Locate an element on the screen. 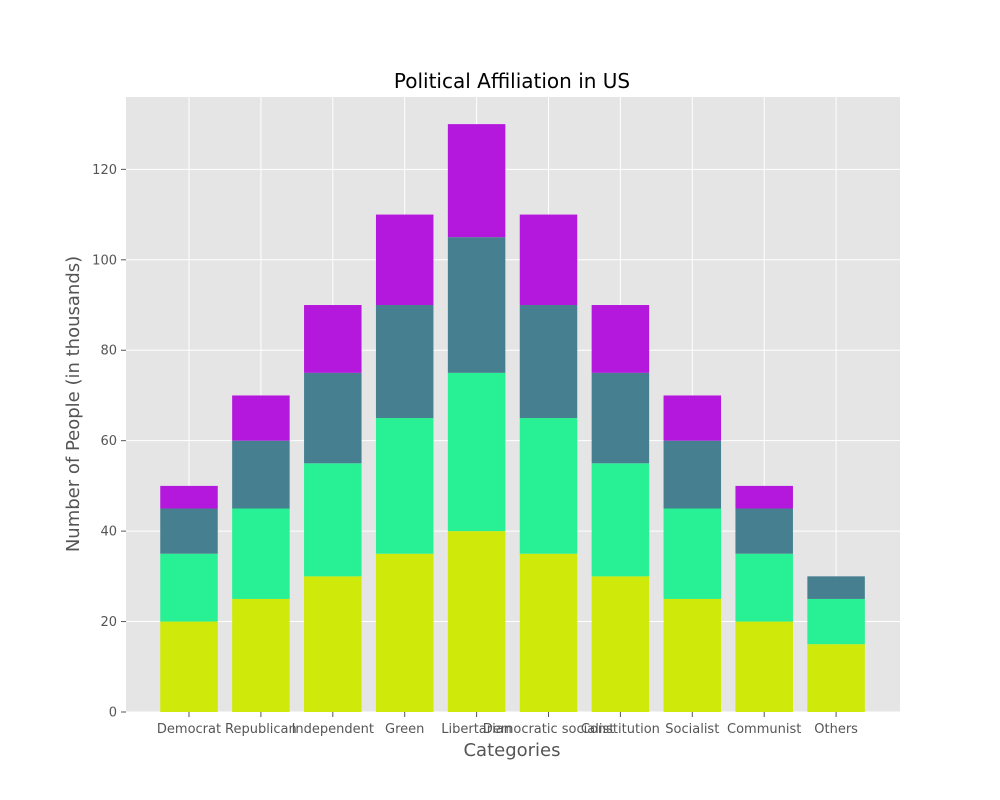  x-tick-label: Democratic socialist is located at coordinates (549, 729).